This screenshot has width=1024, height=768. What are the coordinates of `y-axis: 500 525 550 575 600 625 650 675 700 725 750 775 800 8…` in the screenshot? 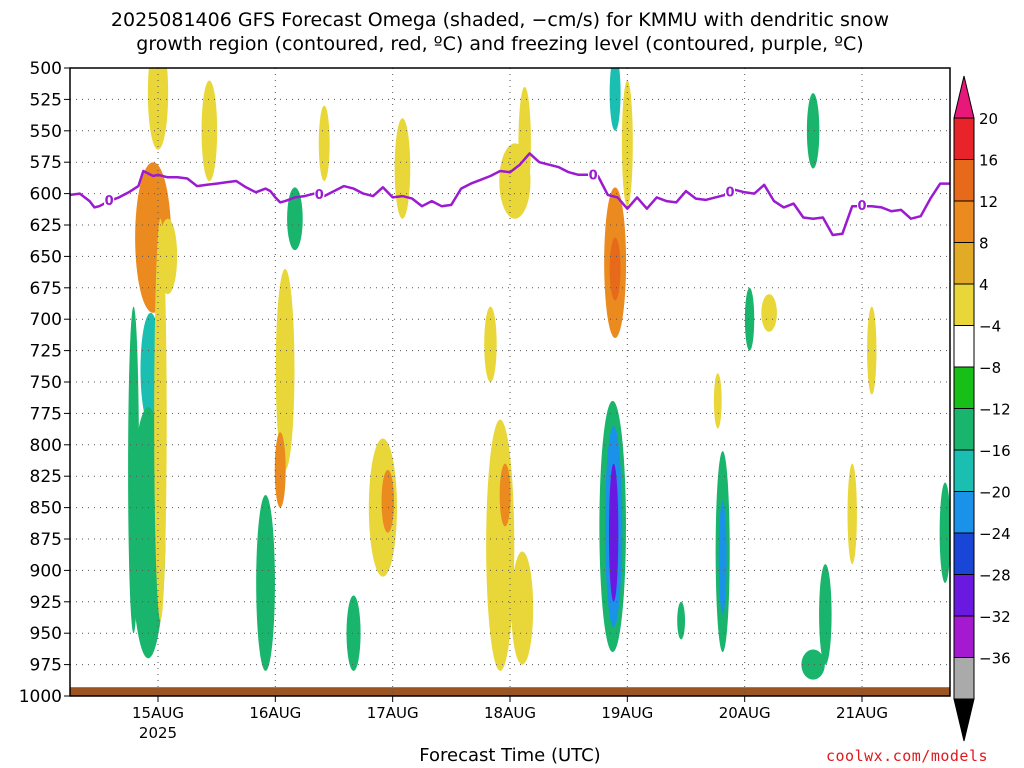 It's located at (44, 383).